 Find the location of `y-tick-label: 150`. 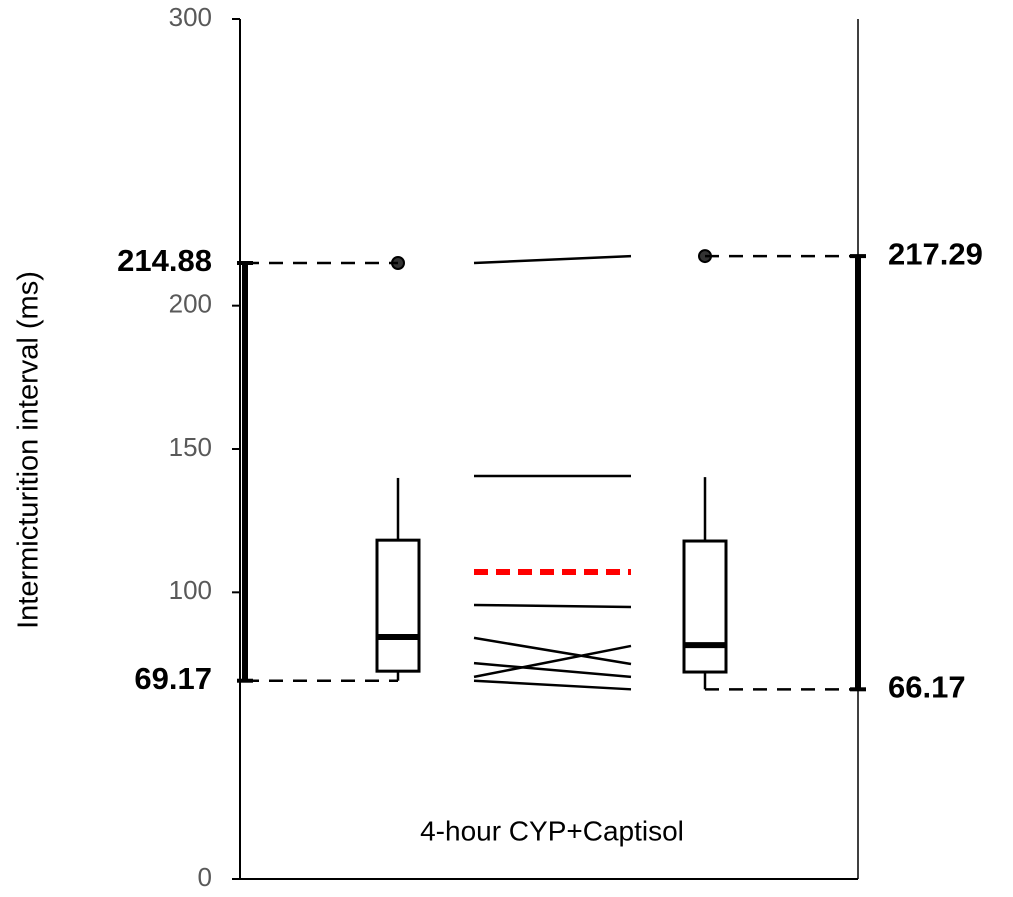

y-tick-label: 150 is located at coordinates (190, 447).